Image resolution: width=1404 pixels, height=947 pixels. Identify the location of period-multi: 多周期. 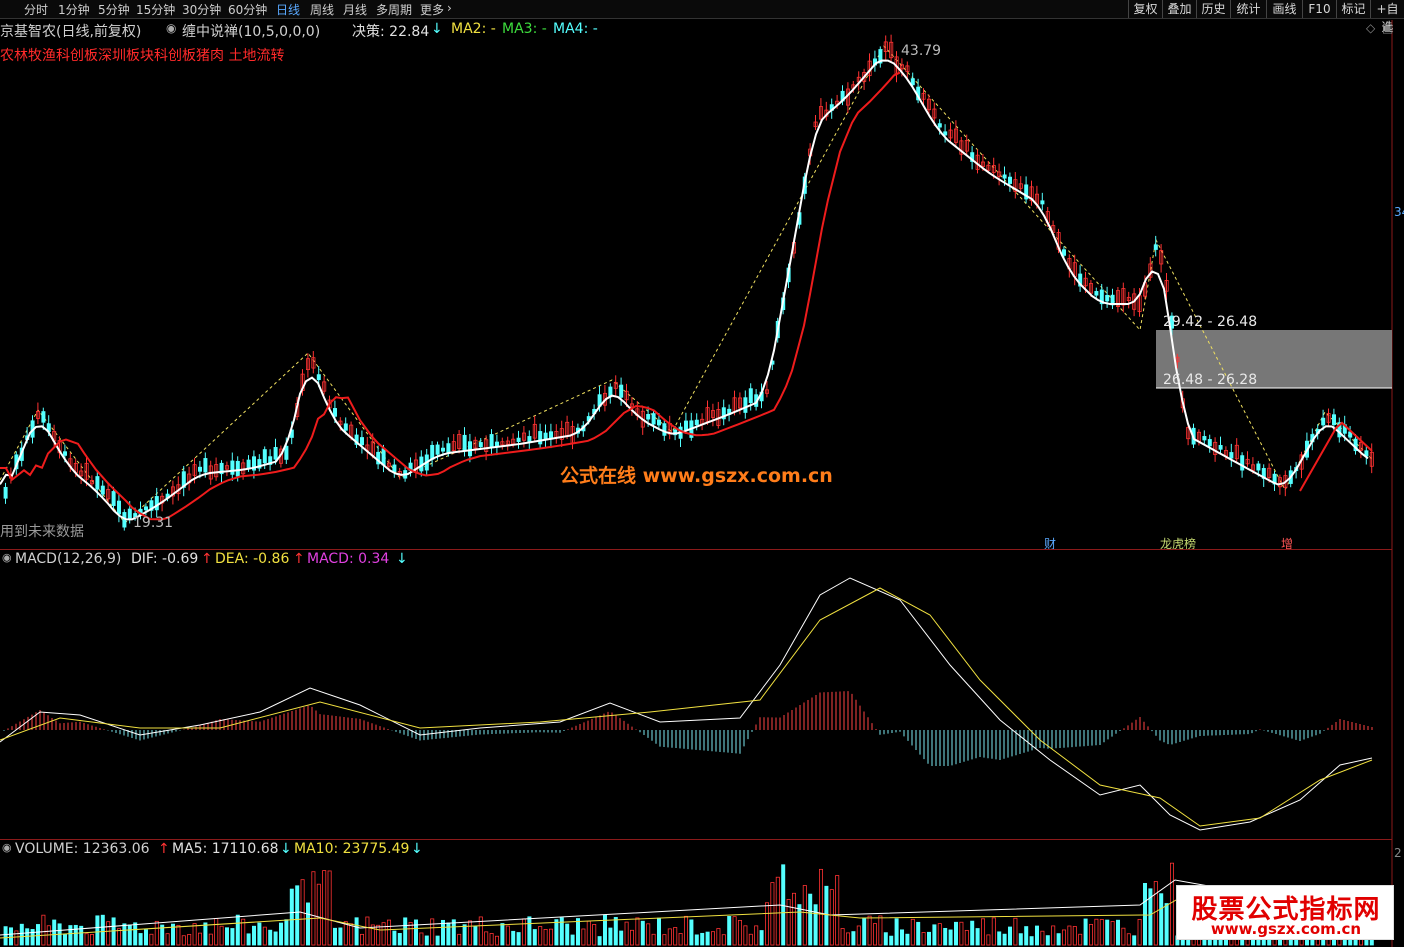
(394, 10).